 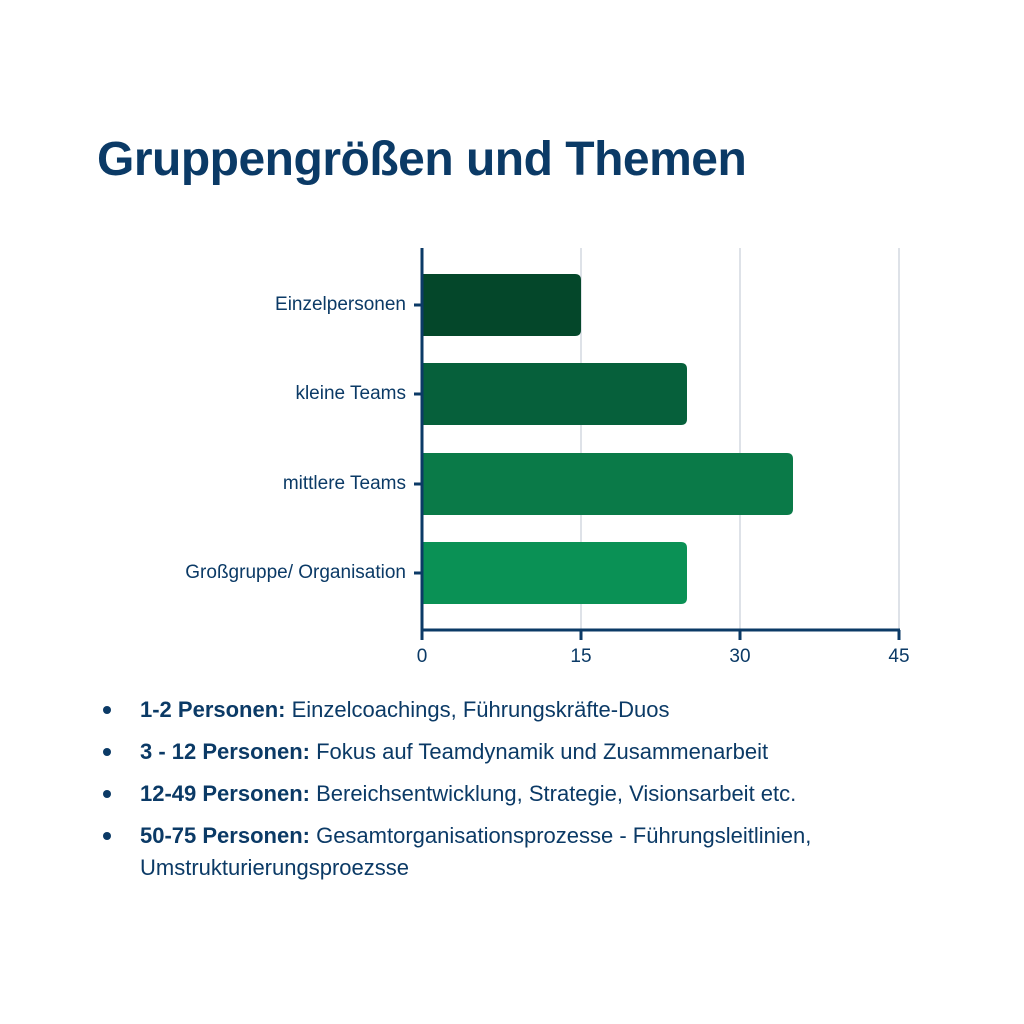 What do you see at coordinates (539, 751) in the screenshot?
I see `topic-description: Fokus auf Teamdynamik und Zusammenarbeit` at bounding box center [539, 751].